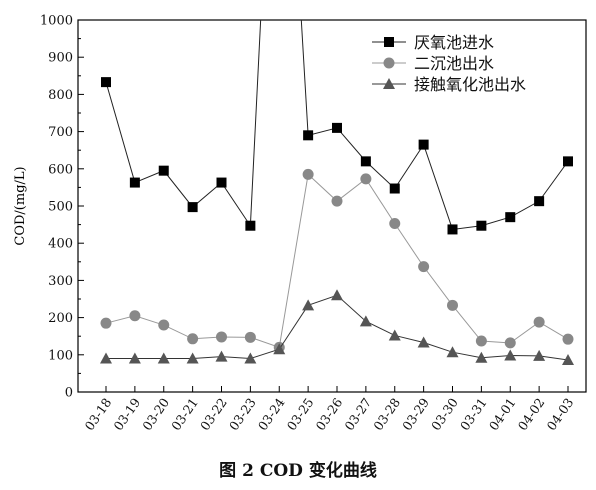 The height and width of the screenshot is (490, 596). I want to click on y-tick-label: 400, so click(60, 244).